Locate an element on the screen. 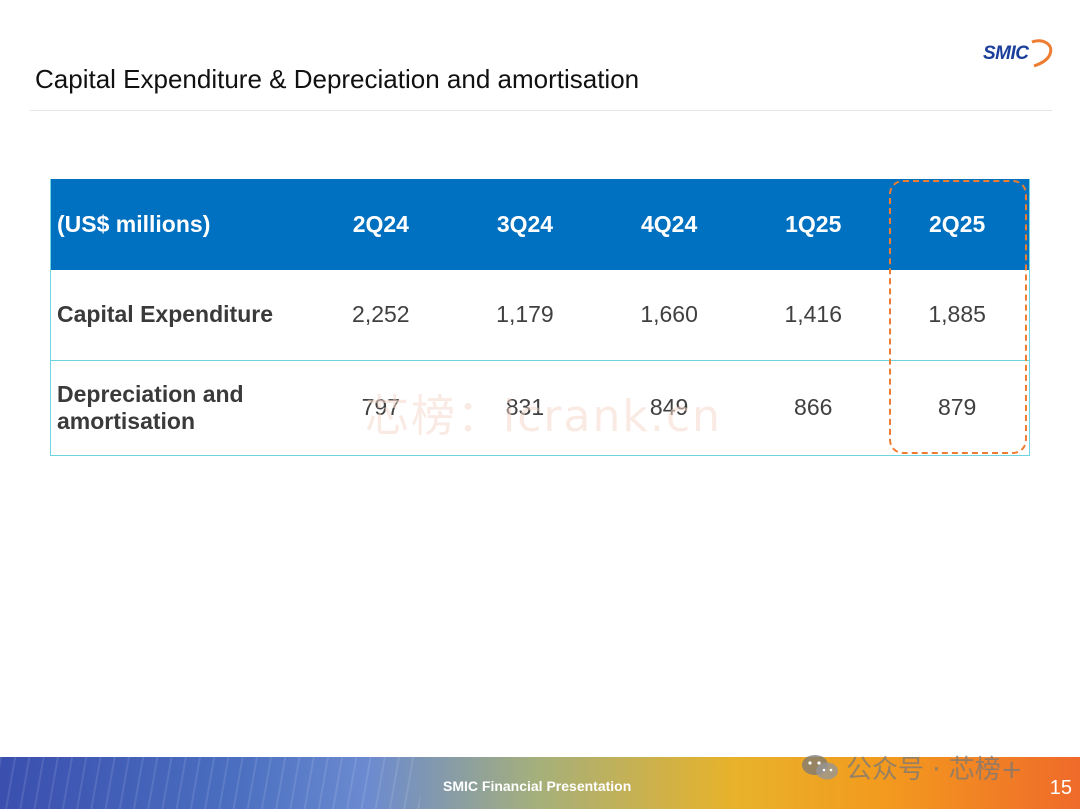  logo-swoosh-icon is located at coordinates (1042, 53).